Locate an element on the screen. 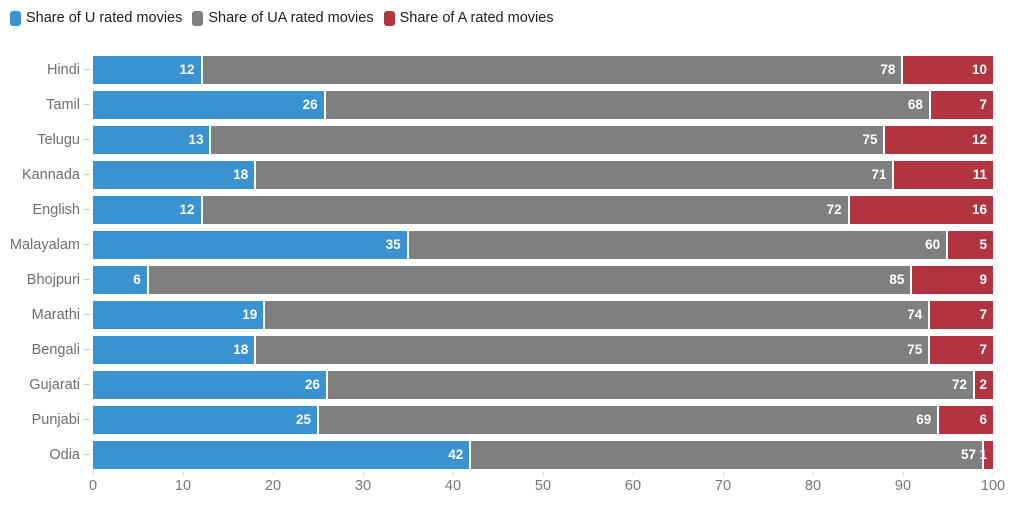 The width and height of the screenshot is (1020, 507). legend-item-ua-rated: Share of UA rated movies is located at coordinates (283, 18).